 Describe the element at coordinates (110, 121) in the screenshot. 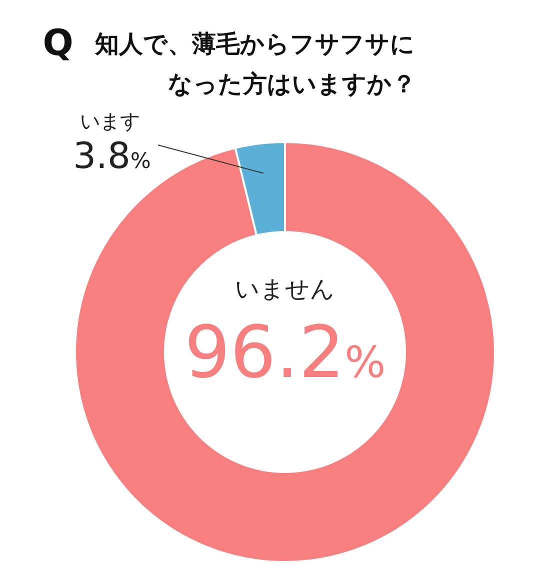

I see `slice-label: います` at that location.